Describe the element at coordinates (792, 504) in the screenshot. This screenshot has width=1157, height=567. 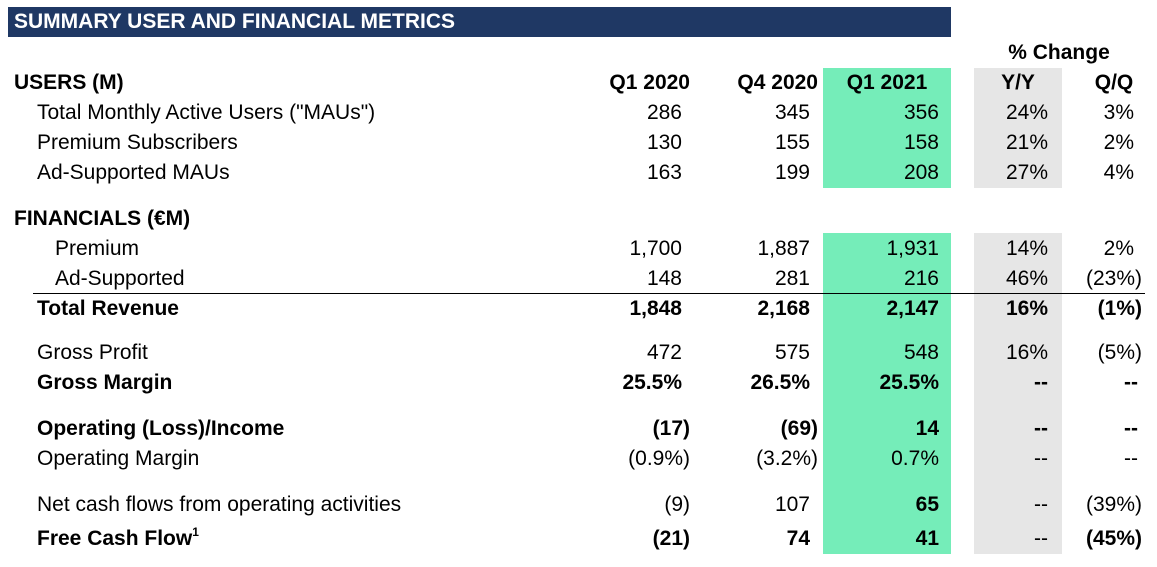
I see `cell-q4-2020: 107` at that location.